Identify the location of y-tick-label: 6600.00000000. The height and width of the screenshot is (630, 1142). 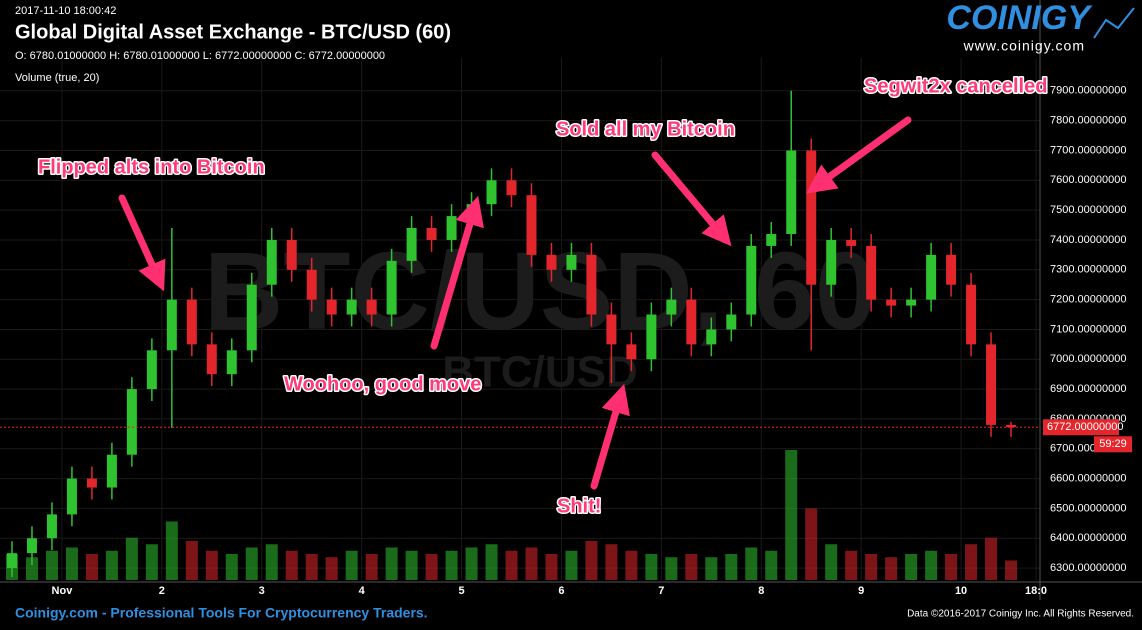
(1088, 478).